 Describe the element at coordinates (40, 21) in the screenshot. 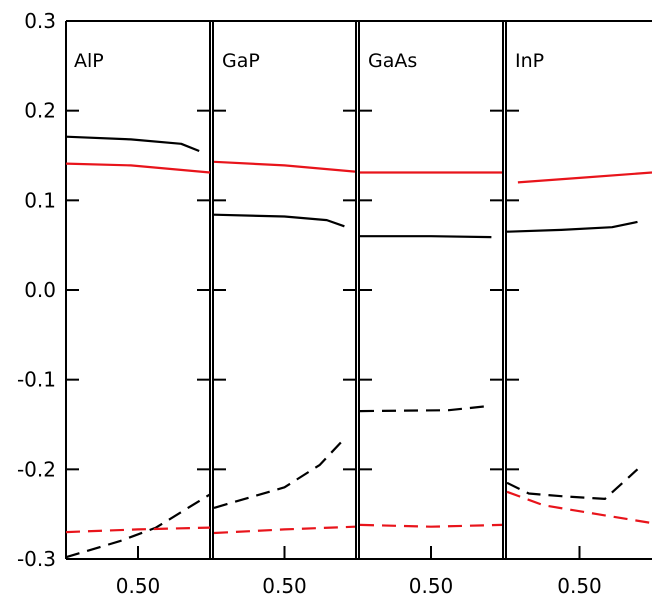

I see `y-tick-label: 0.3` at that location.